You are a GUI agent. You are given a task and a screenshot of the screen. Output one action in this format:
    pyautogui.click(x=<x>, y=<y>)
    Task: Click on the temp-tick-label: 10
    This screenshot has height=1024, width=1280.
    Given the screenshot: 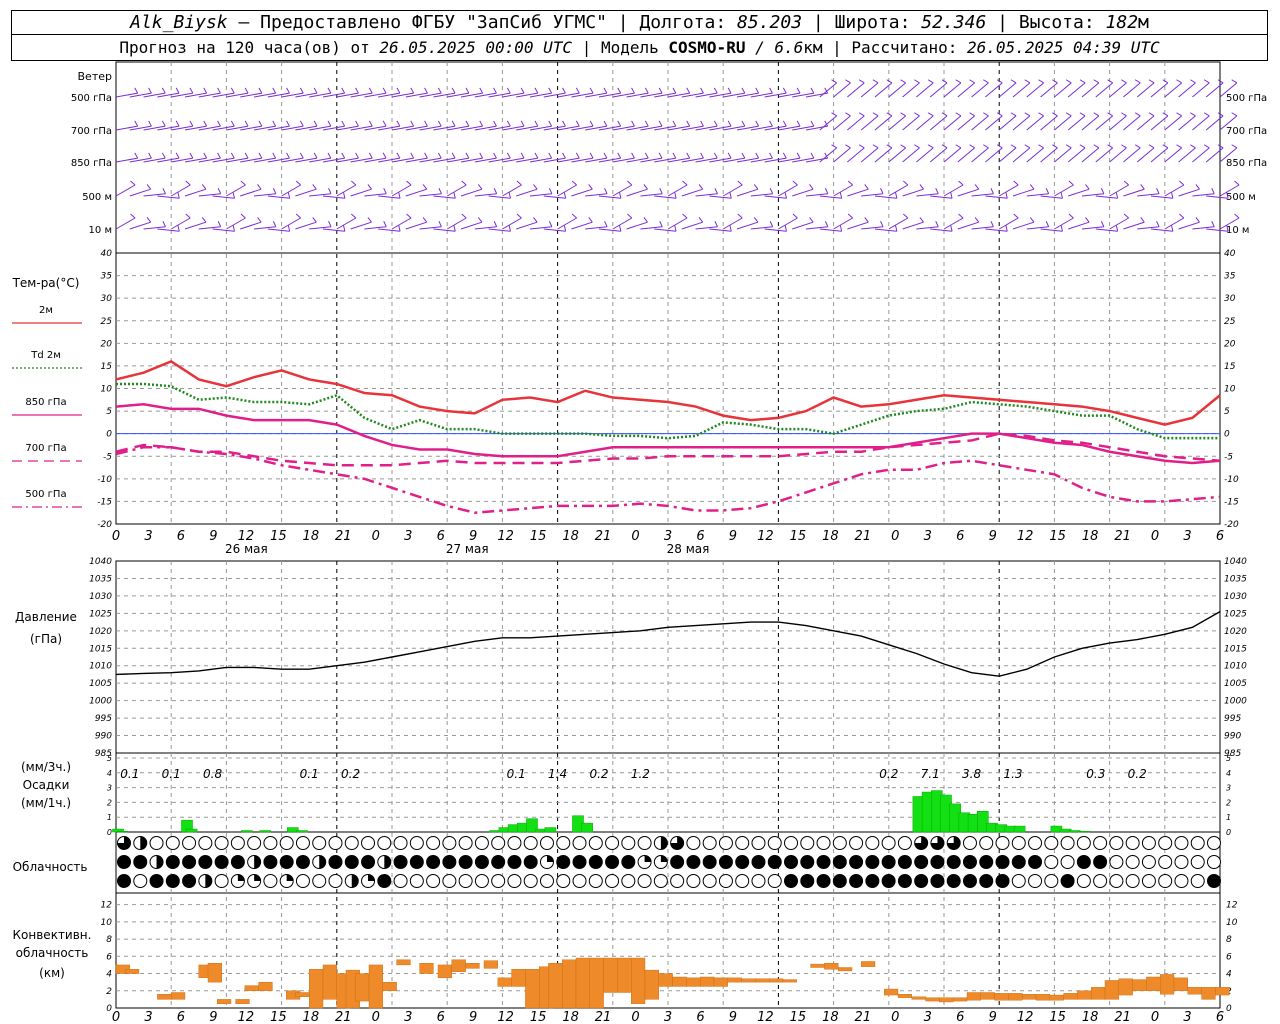 What is the action you would take?
    pyautogui.click(x=1230, y=390)
    